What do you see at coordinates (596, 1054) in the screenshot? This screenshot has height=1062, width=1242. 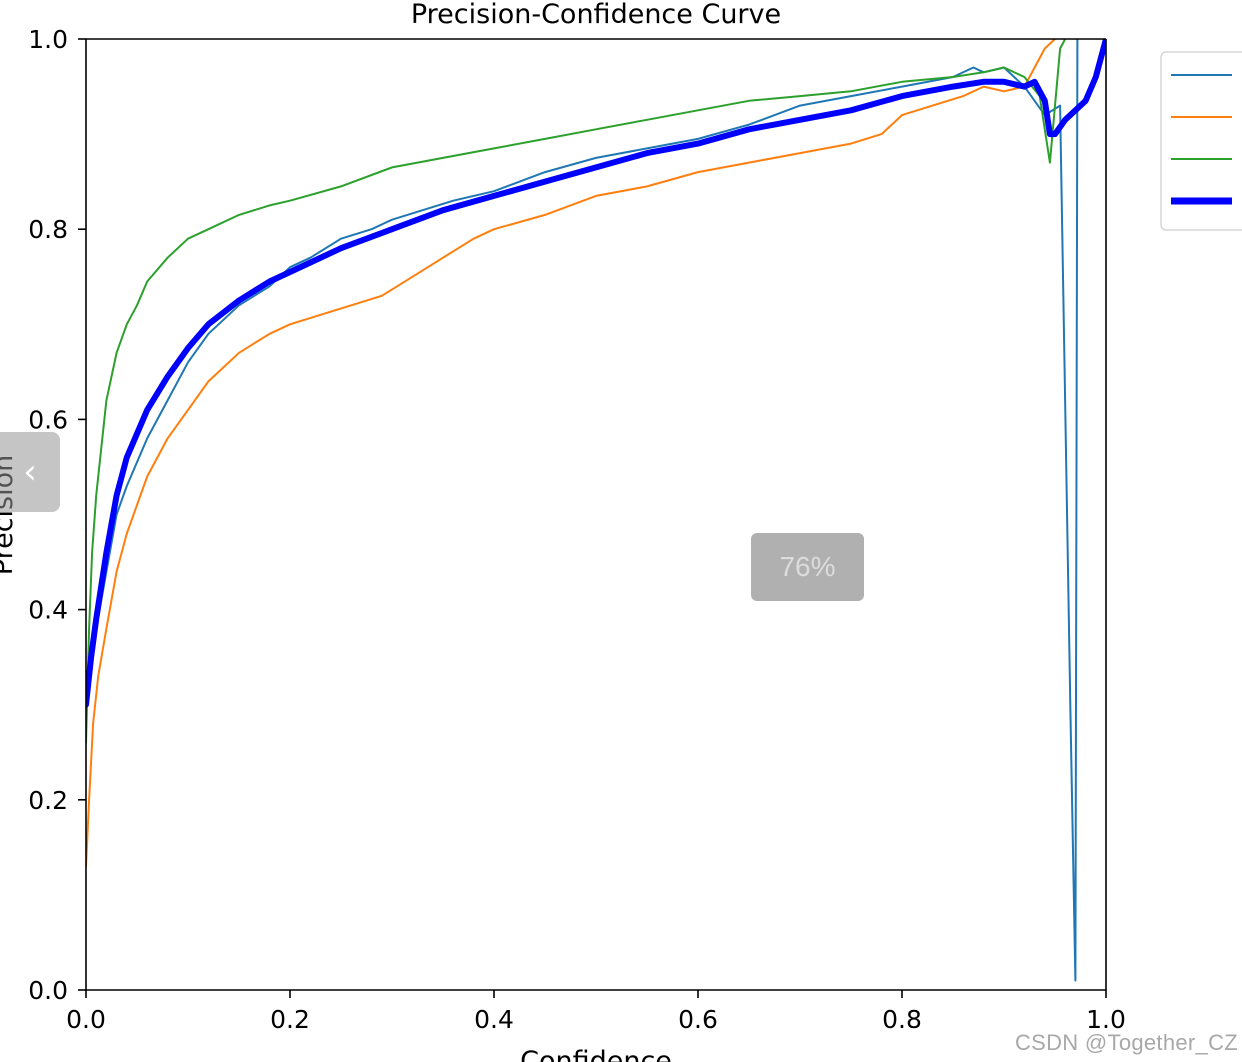 I see `x-axis-title: Confidence` at bounding box center [596, 1054].